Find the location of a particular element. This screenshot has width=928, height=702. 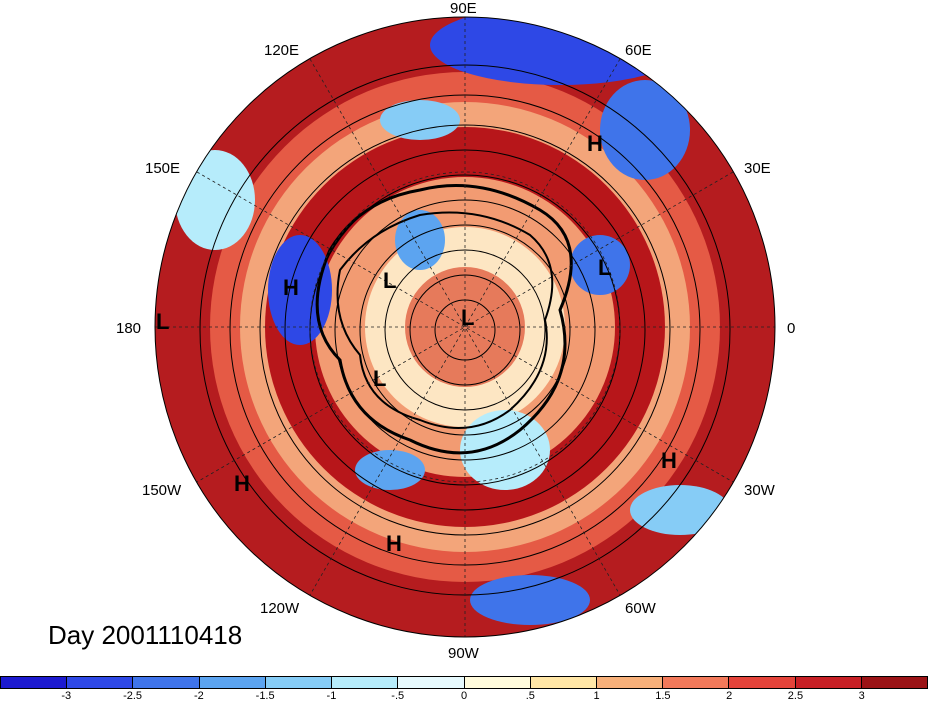

colorbar-tick-label: 3 is located at coordinates (861, 696).